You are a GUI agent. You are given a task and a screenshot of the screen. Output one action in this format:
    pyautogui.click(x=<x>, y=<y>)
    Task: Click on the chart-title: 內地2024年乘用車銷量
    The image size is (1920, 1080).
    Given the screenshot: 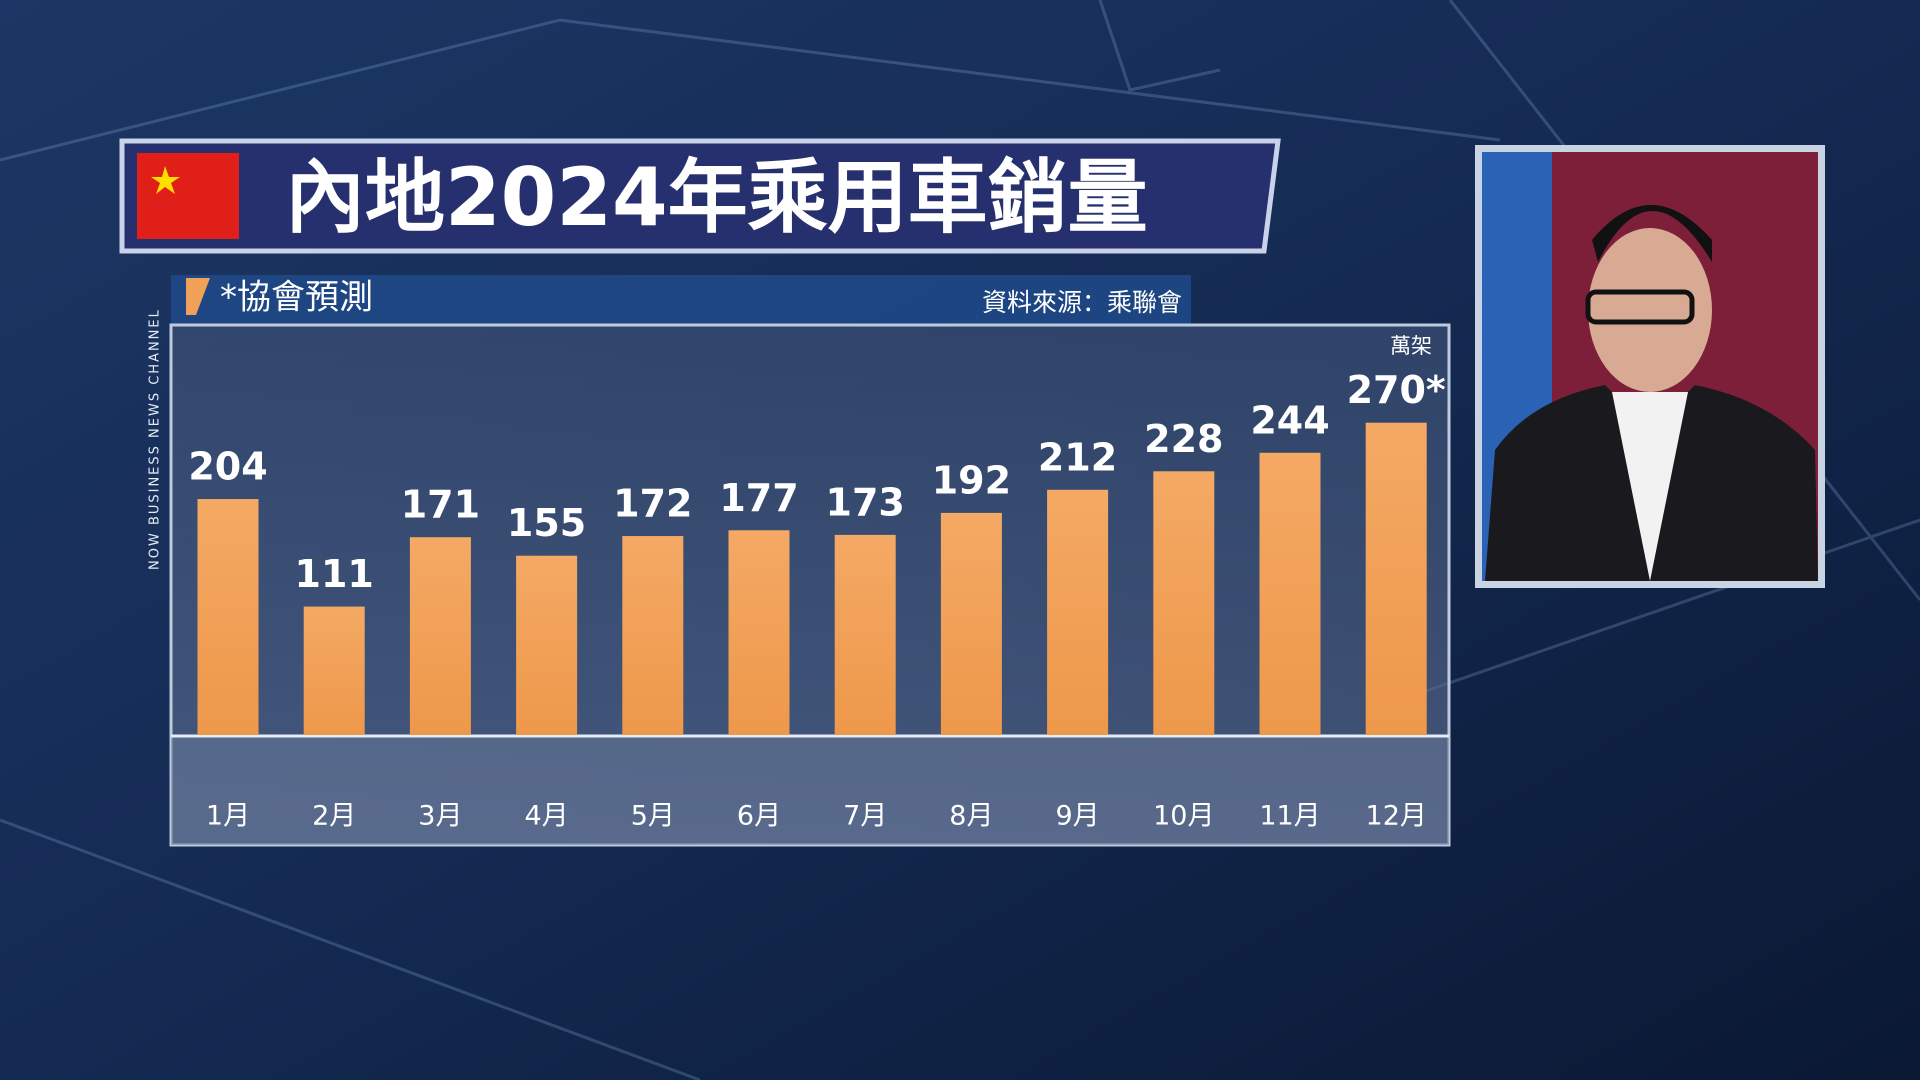 What is the action you would take?
    pyautogui.click(x=716, y=197)
    